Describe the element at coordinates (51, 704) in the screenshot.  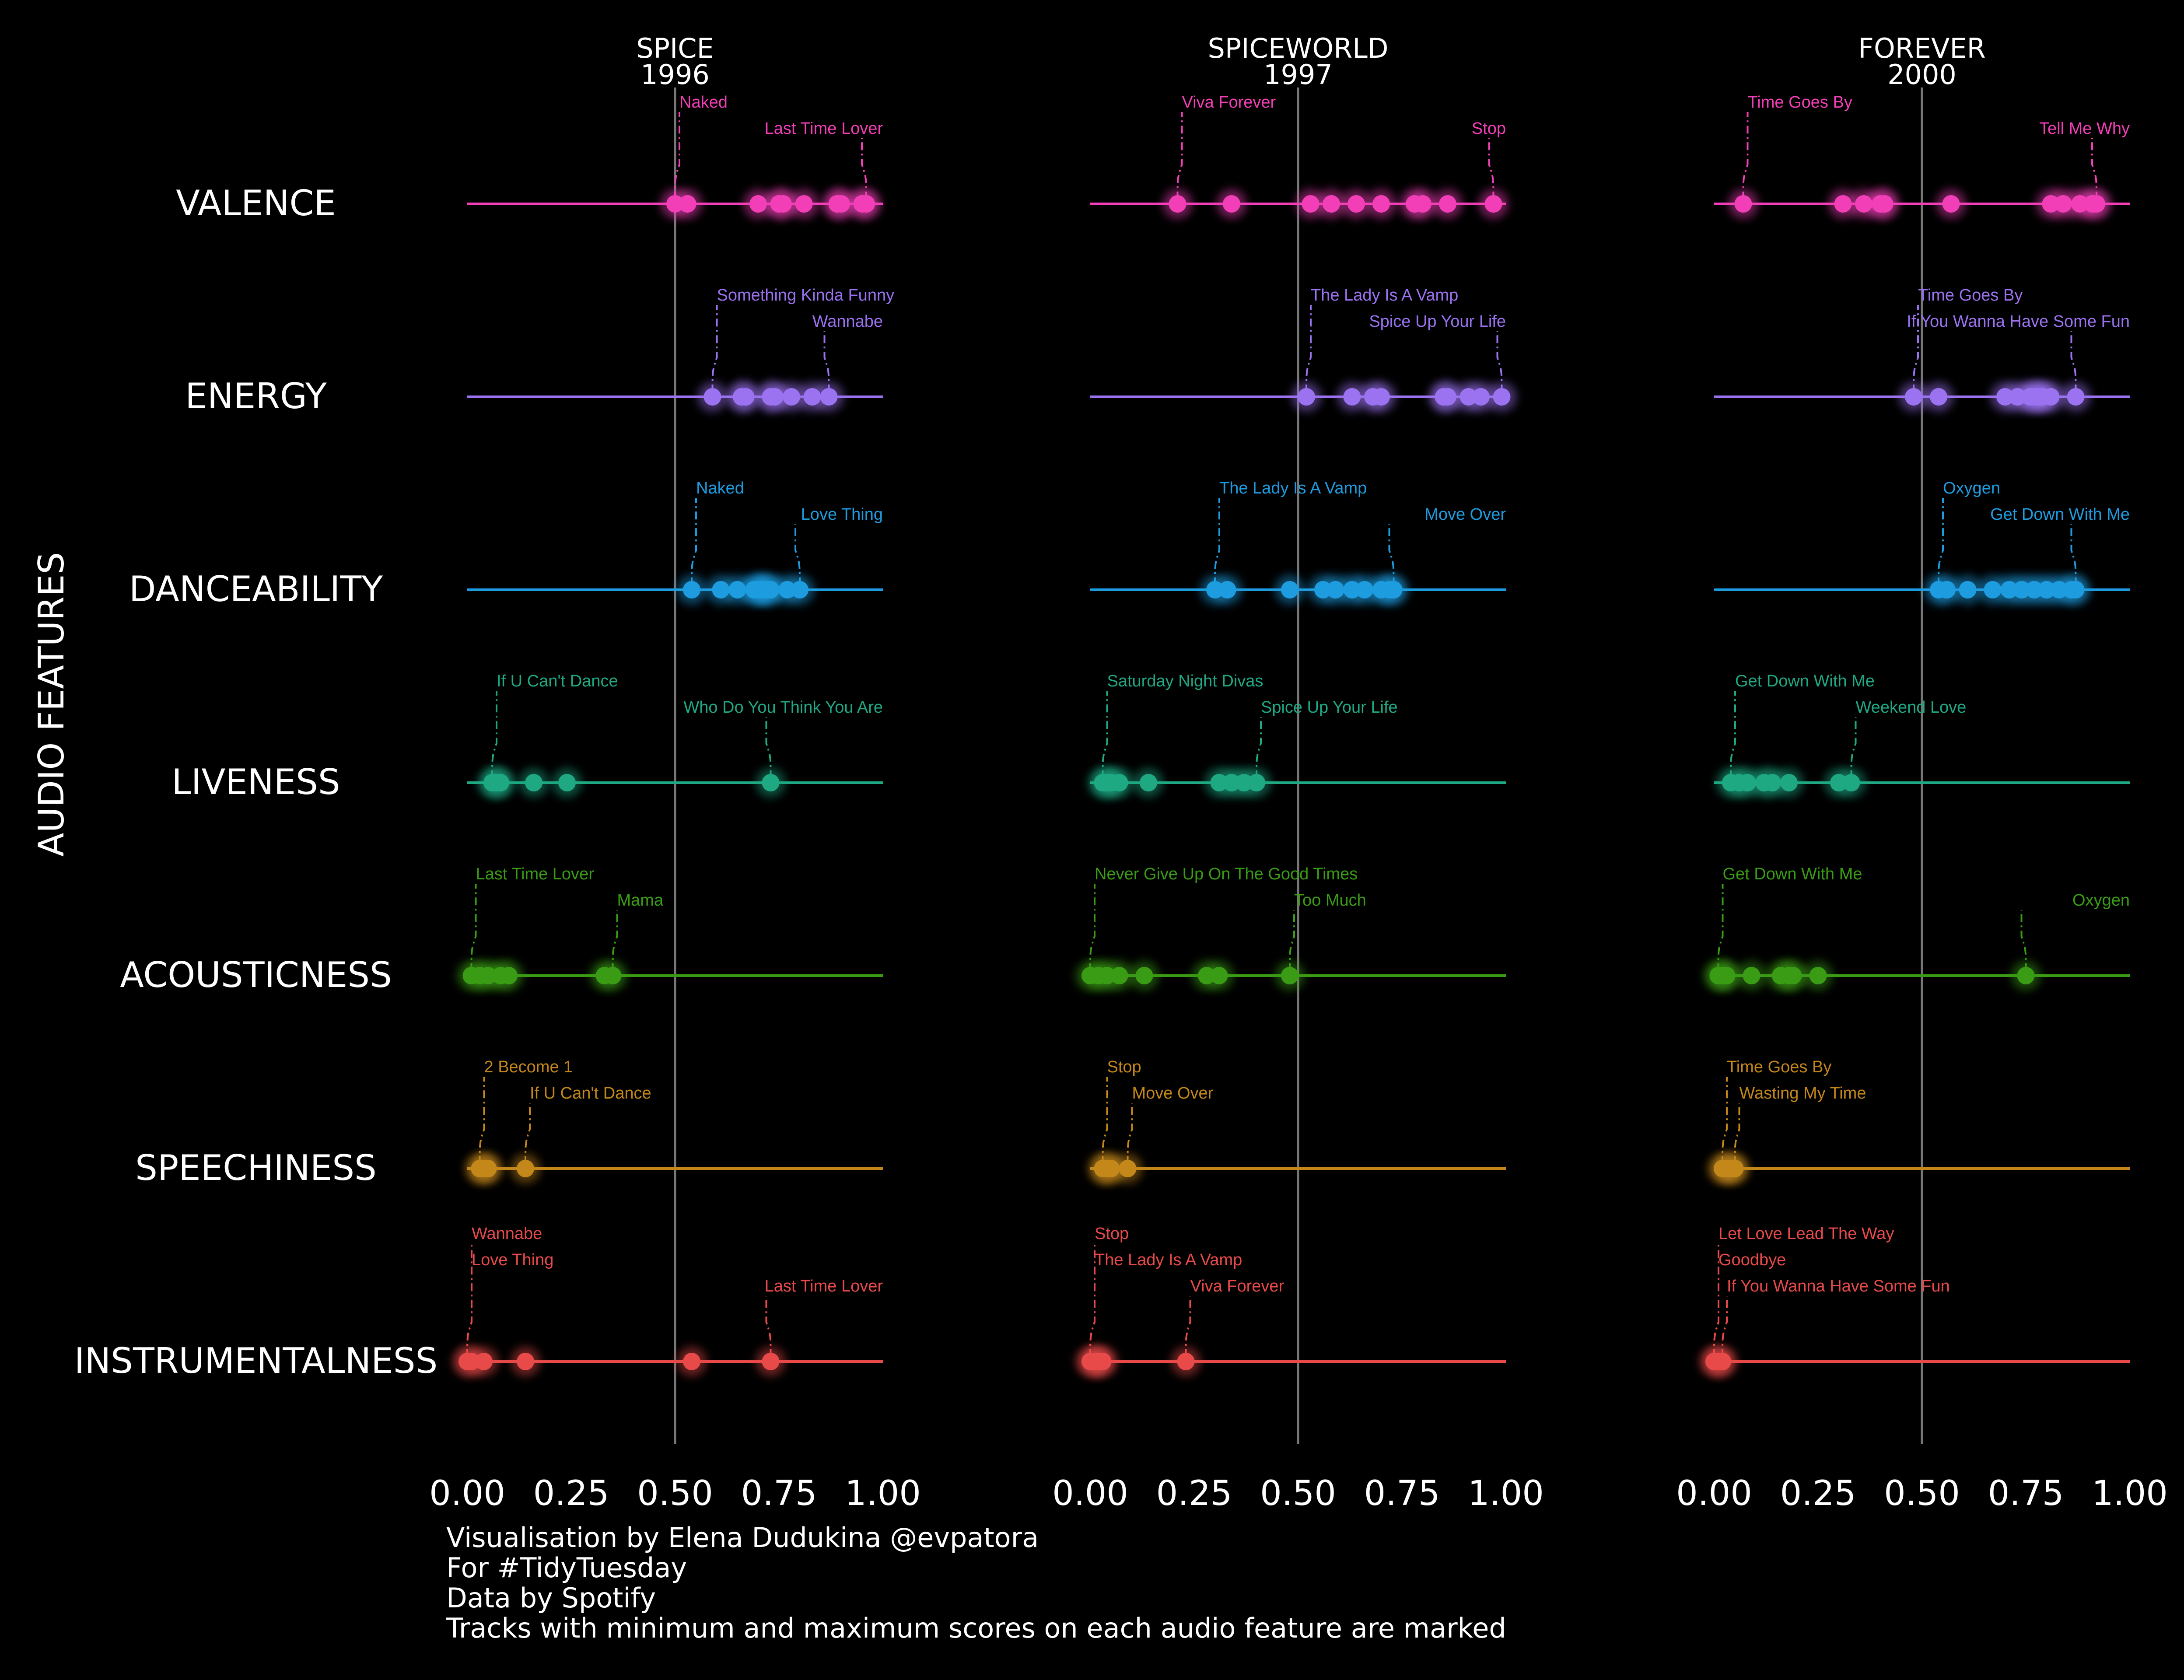
I see `y-axis-title: AUDIO FEATURES` at that location.